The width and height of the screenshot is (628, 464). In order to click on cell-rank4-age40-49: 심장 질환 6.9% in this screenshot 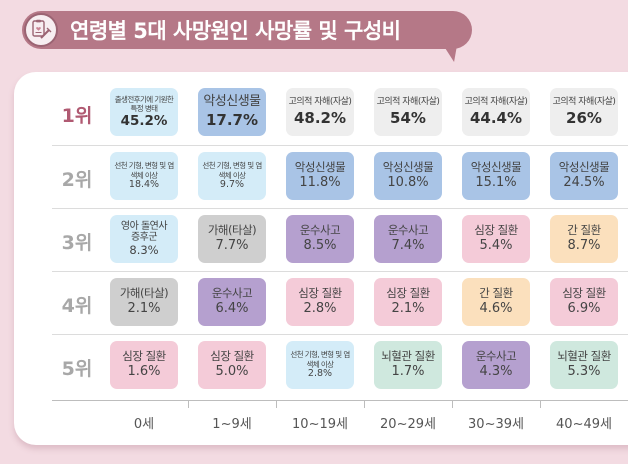, I will do `click(584, 302)`.